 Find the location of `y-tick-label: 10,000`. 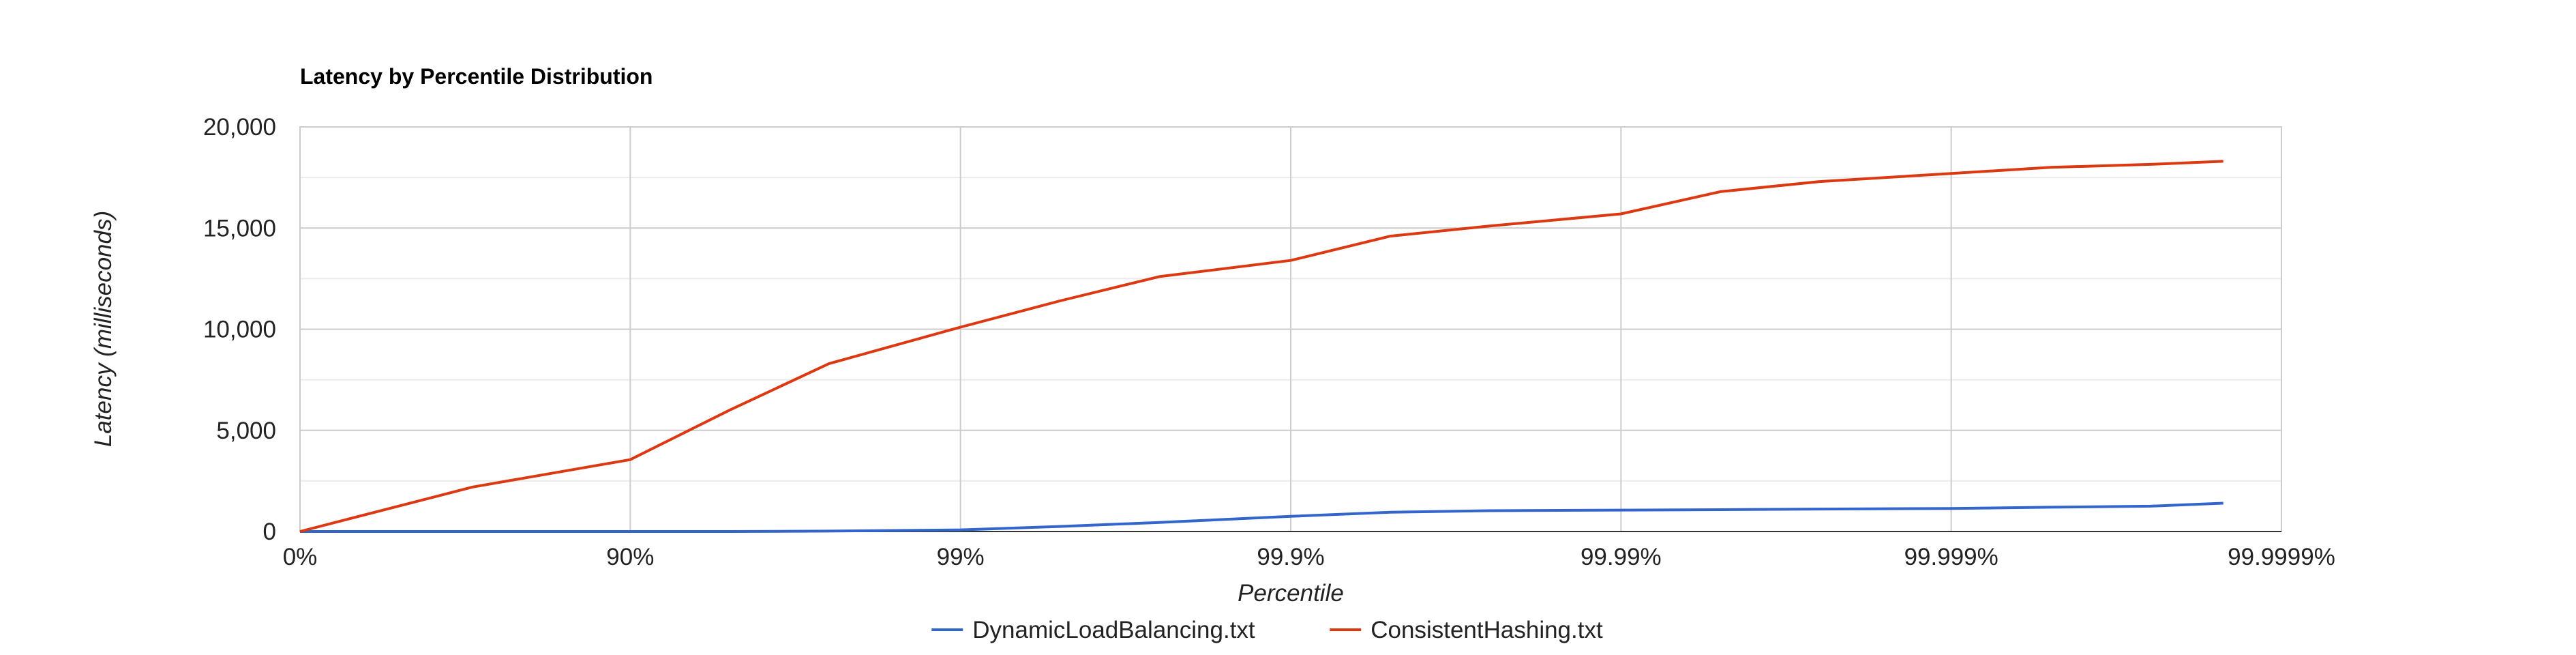

y-tick-label: 10,000 is located at coordinates (239, 330).